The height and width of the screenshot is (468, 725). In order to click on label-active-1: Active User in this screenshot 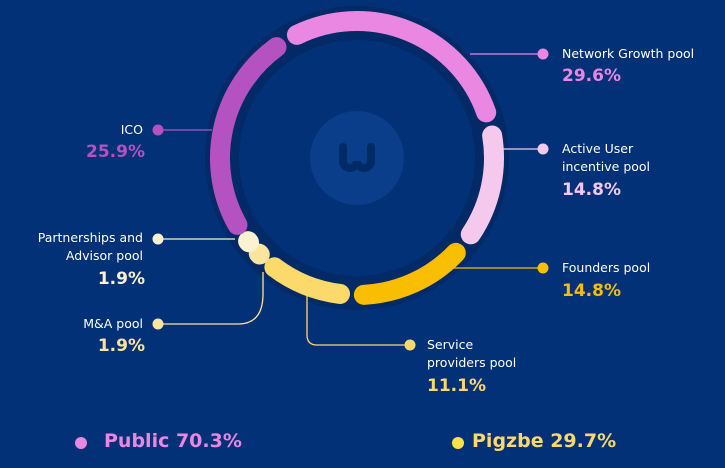, I will do `click(598, 148)`.